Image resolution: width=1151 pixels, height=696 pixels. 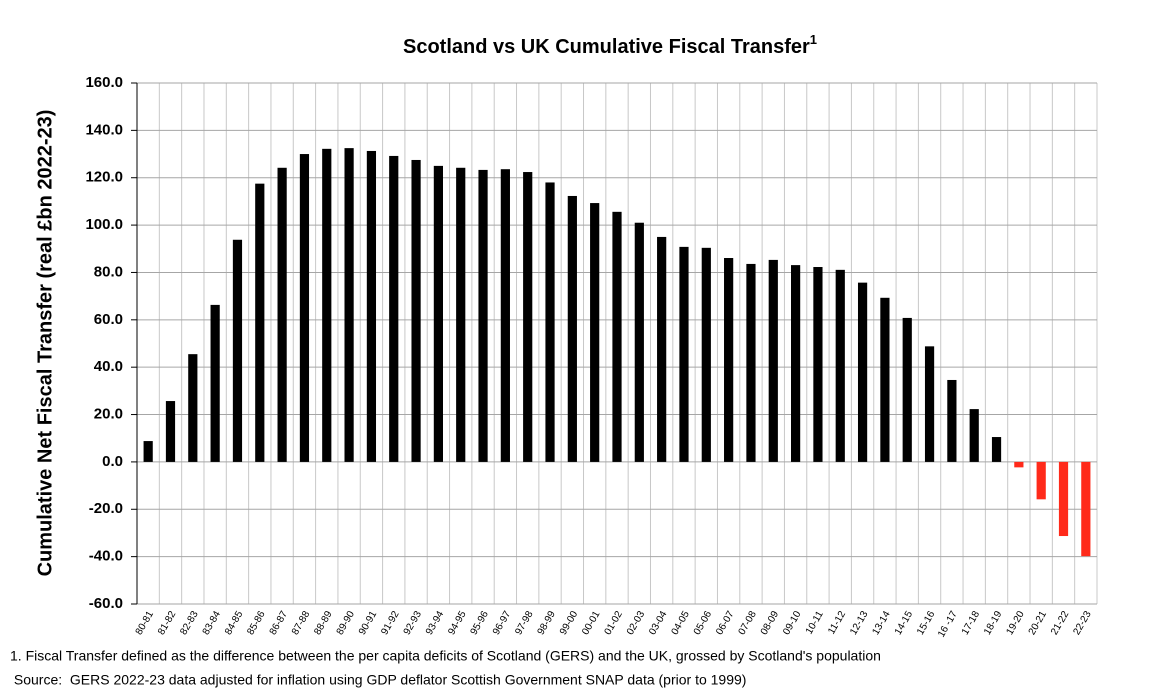 What do you see at coordinates (108, 271) in the screenshot?
I see `y-tick-label: 80.0` at bounding box center [108, 271].